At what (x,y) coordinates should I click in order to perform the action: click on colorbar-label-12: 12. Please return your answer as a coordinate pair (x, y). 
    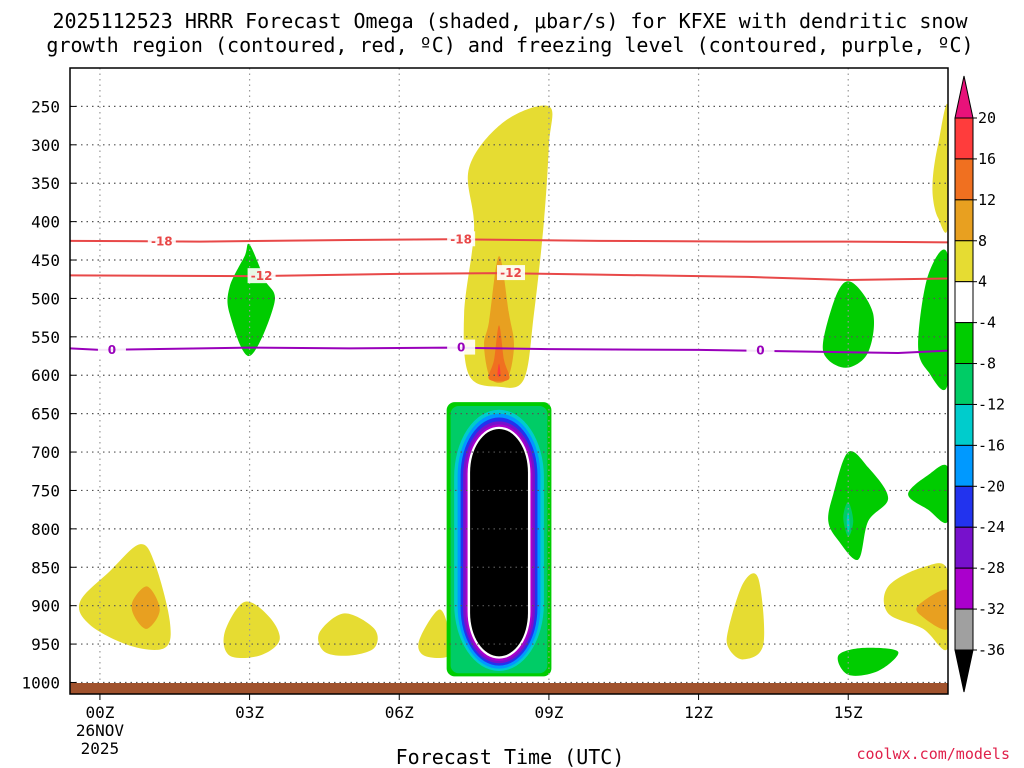
    Looking at the image, I should click on (987, 200).